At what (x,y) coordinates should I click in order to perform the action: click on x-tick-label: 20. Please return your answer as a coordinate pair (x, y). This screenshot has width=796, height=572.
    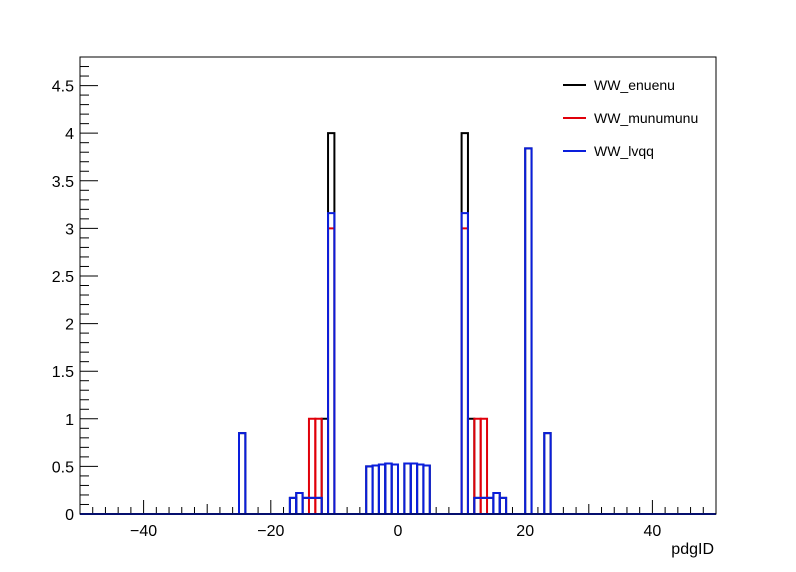
    Looking at the image, I should click on (525, 531).